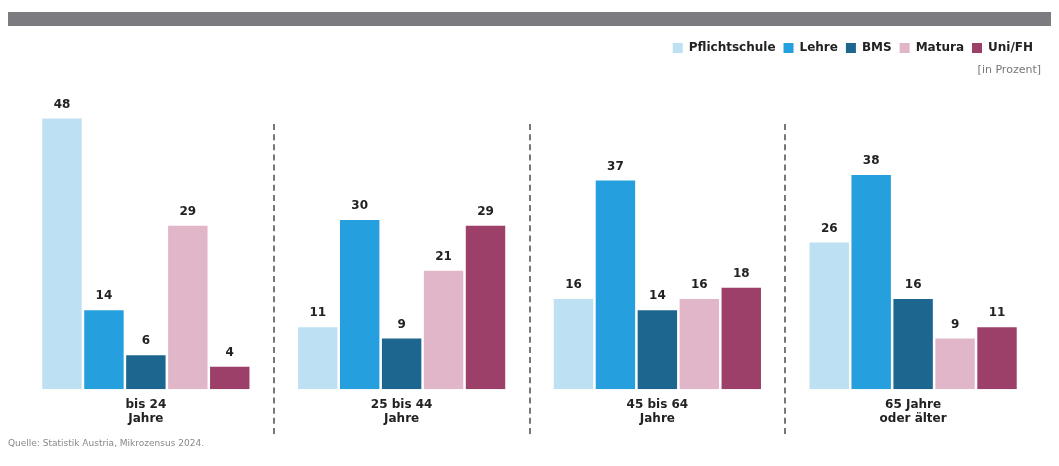 The image size is (1059, 466). Describe the element at coordinates (871, 160) in the screenshot. I see `data-label: 38` at that location.